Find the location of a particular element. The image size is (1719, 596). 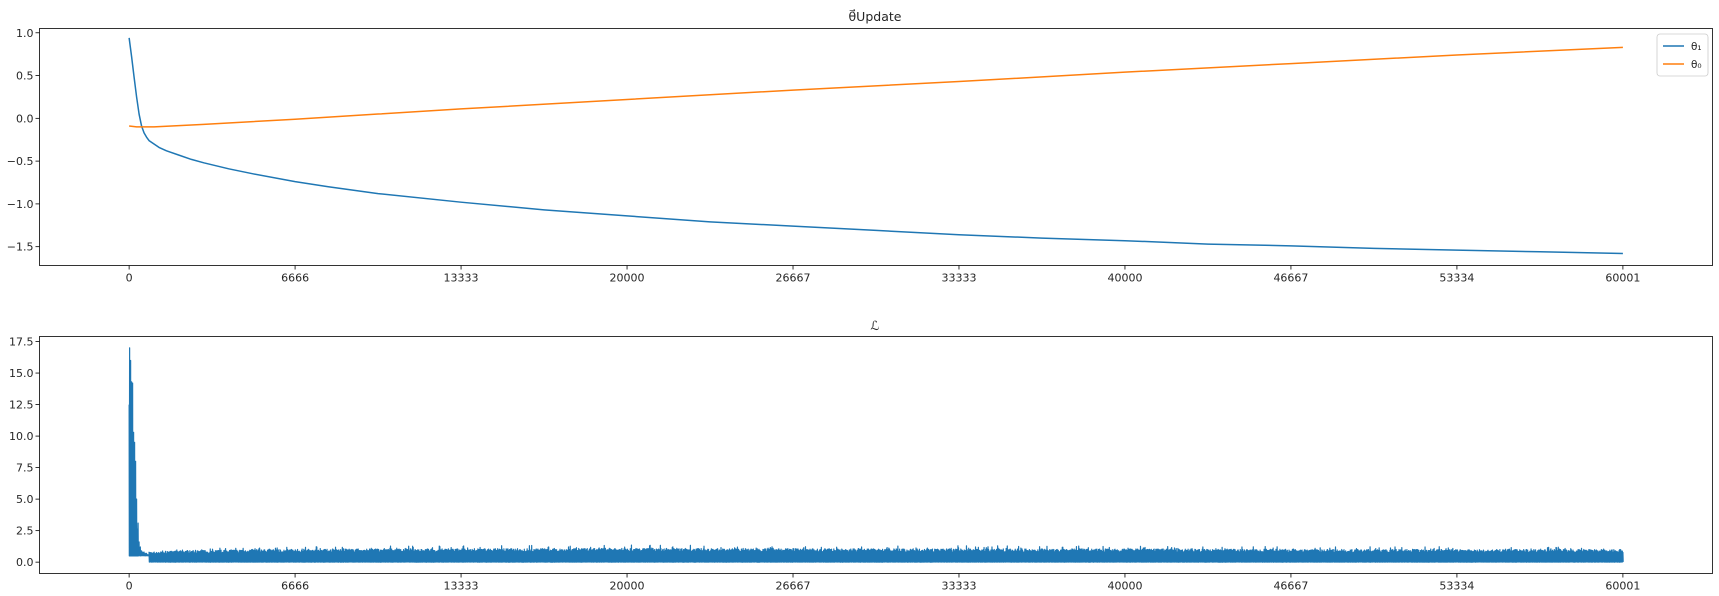

legend-label-theta0: θ₀ is located at coordinates (1696, 65).